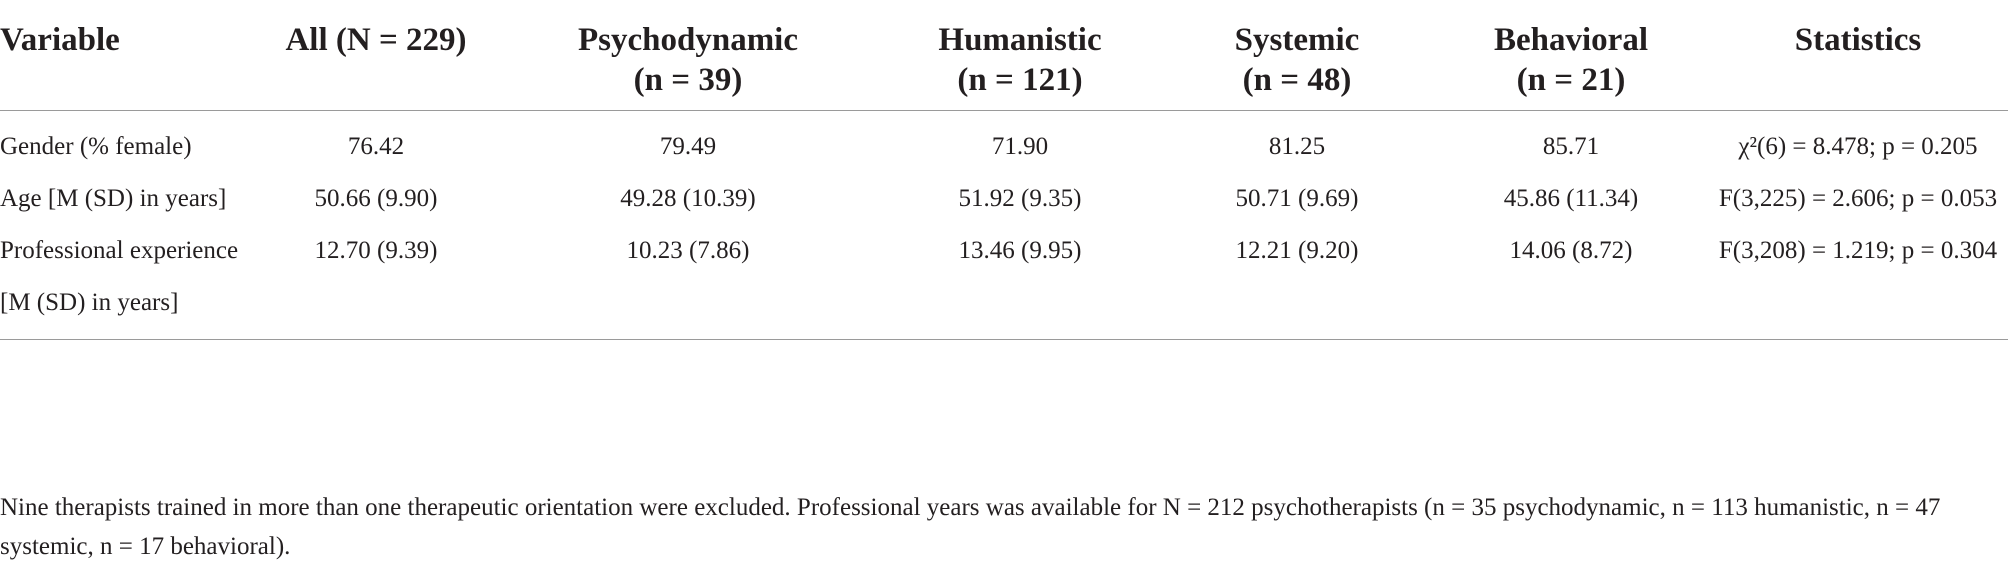 This screenshot has width=2008, height=570. What do you see at coordinates (1020, 40) in the screenshot?
I see `header-line: Humanistic` at bounding box center [1020, 40].